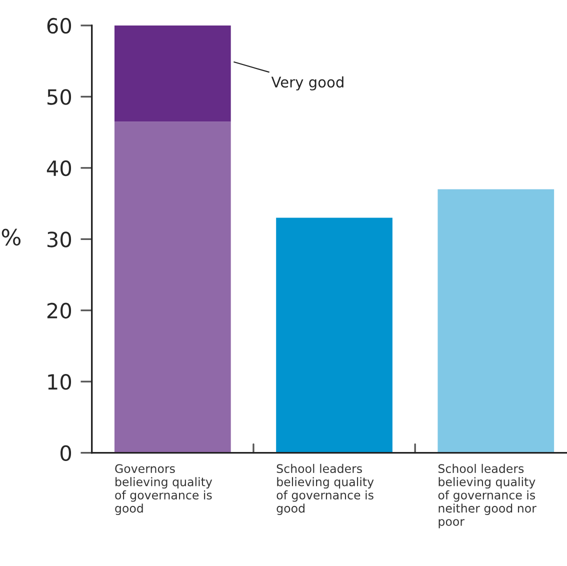  Describe the element at coordinates (325, 489) in the screenshot. I see `x-tick-label: School leaders believing quality of governance is good` at that location.